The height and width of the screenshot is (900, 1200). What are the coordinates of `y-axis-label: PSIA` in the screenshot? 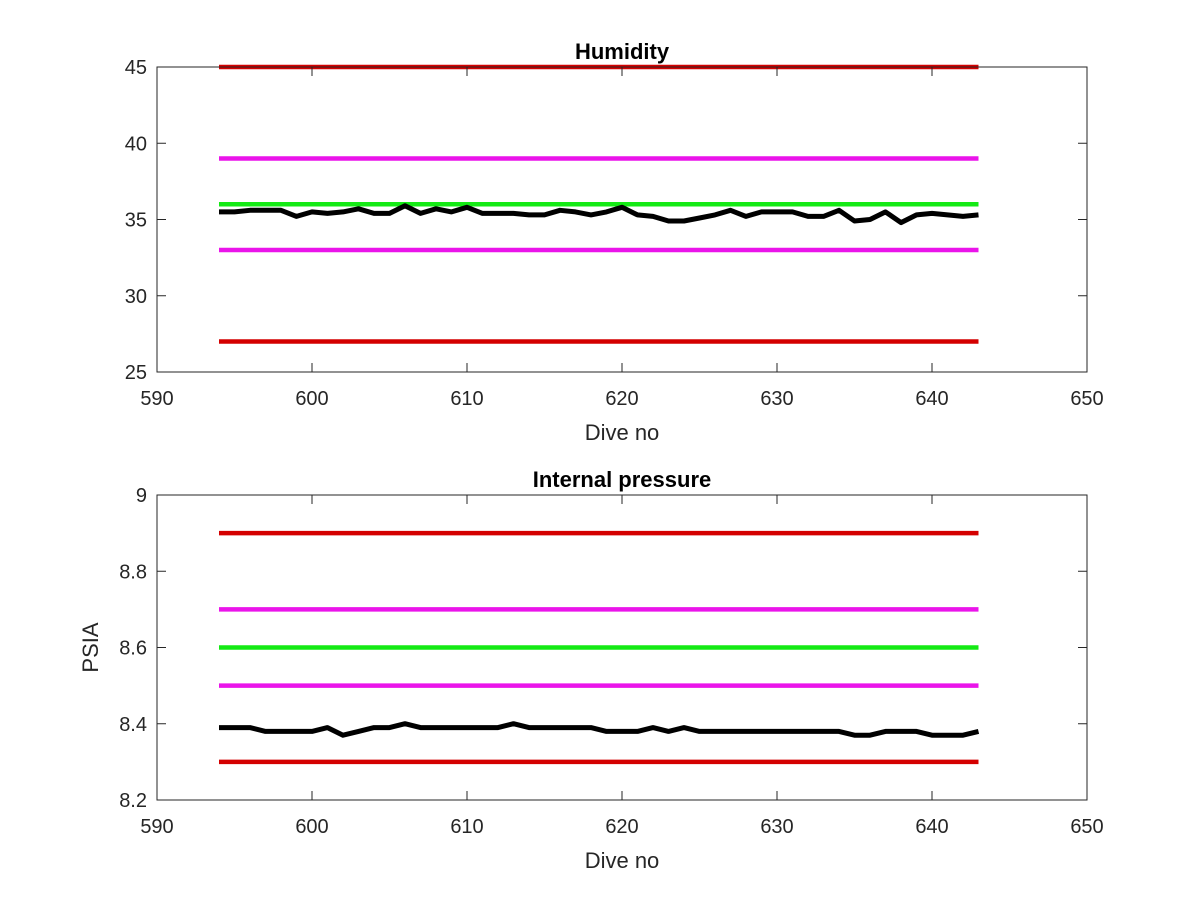 It's located at (90, 647).